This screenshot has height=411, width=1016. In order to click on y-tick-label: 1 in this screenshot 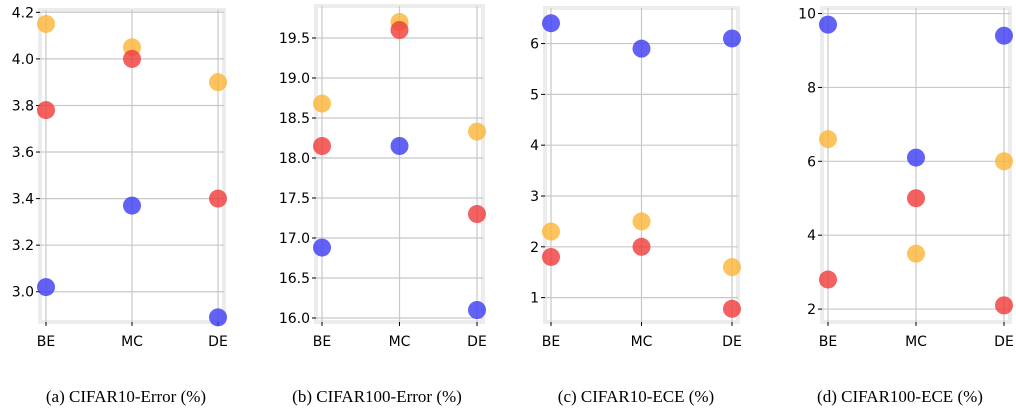, I will do `click(534, 299)`.